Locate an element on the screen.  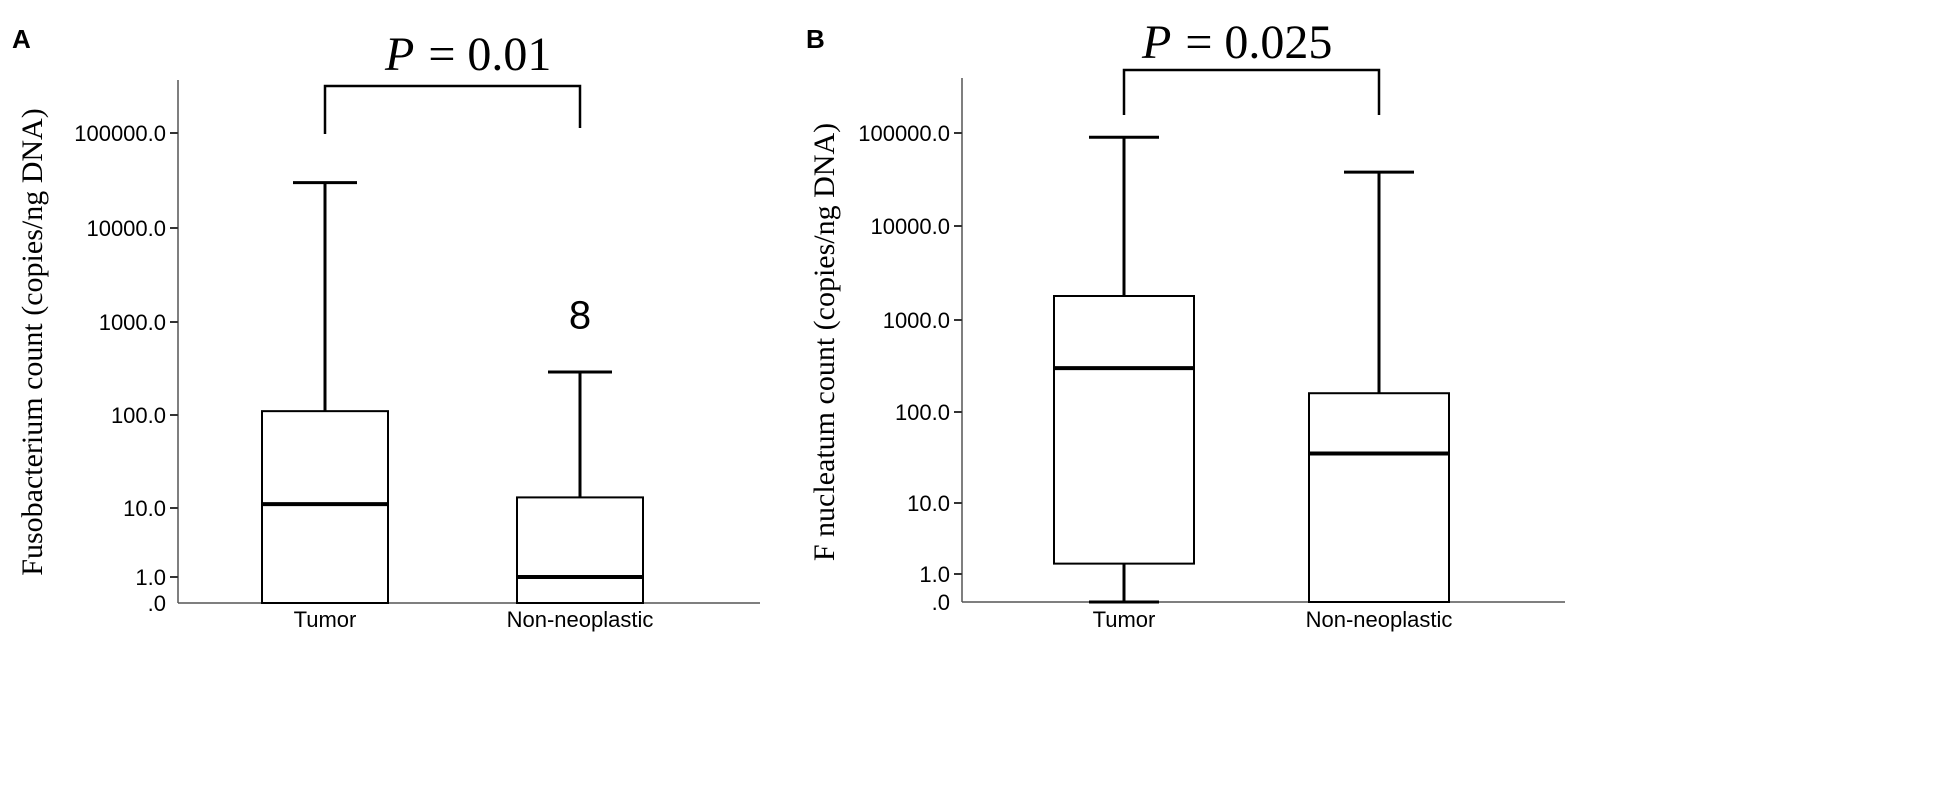
p-value-annotation-a: P = 0.01 is located at coordinates (467, 54).